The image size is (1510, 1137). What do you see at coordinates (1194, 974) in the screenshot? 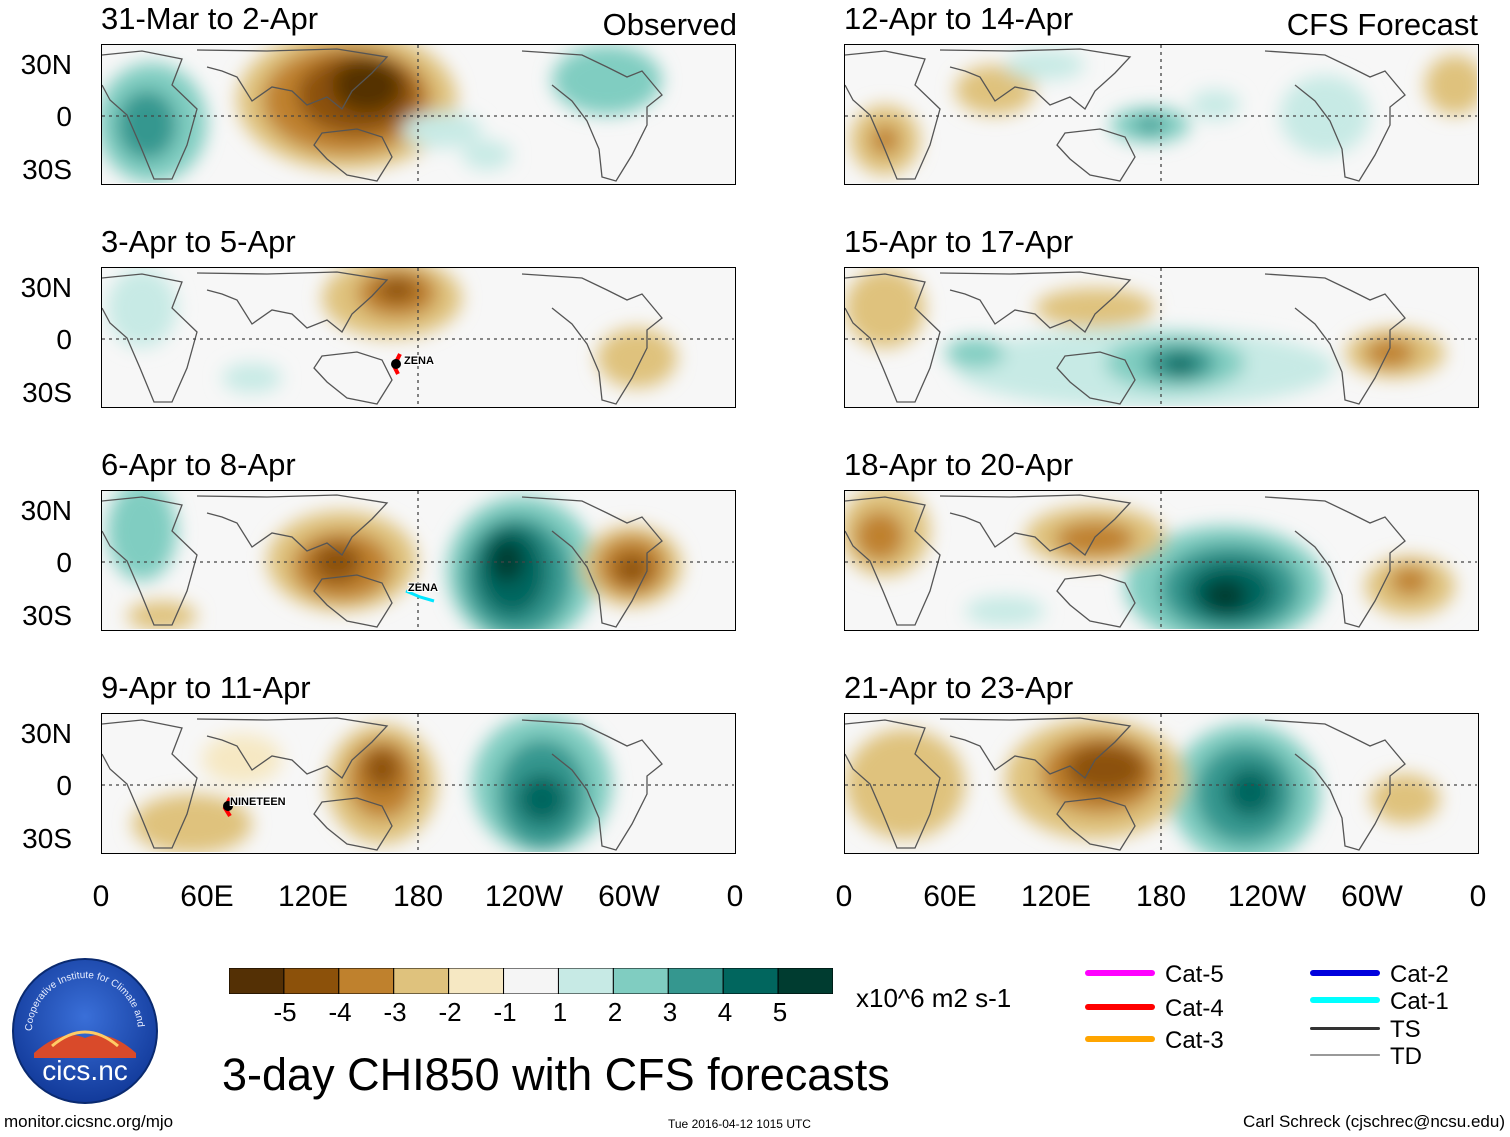
I see `storm-legend-label: Cat-5` at bounding box center [1194, 974].